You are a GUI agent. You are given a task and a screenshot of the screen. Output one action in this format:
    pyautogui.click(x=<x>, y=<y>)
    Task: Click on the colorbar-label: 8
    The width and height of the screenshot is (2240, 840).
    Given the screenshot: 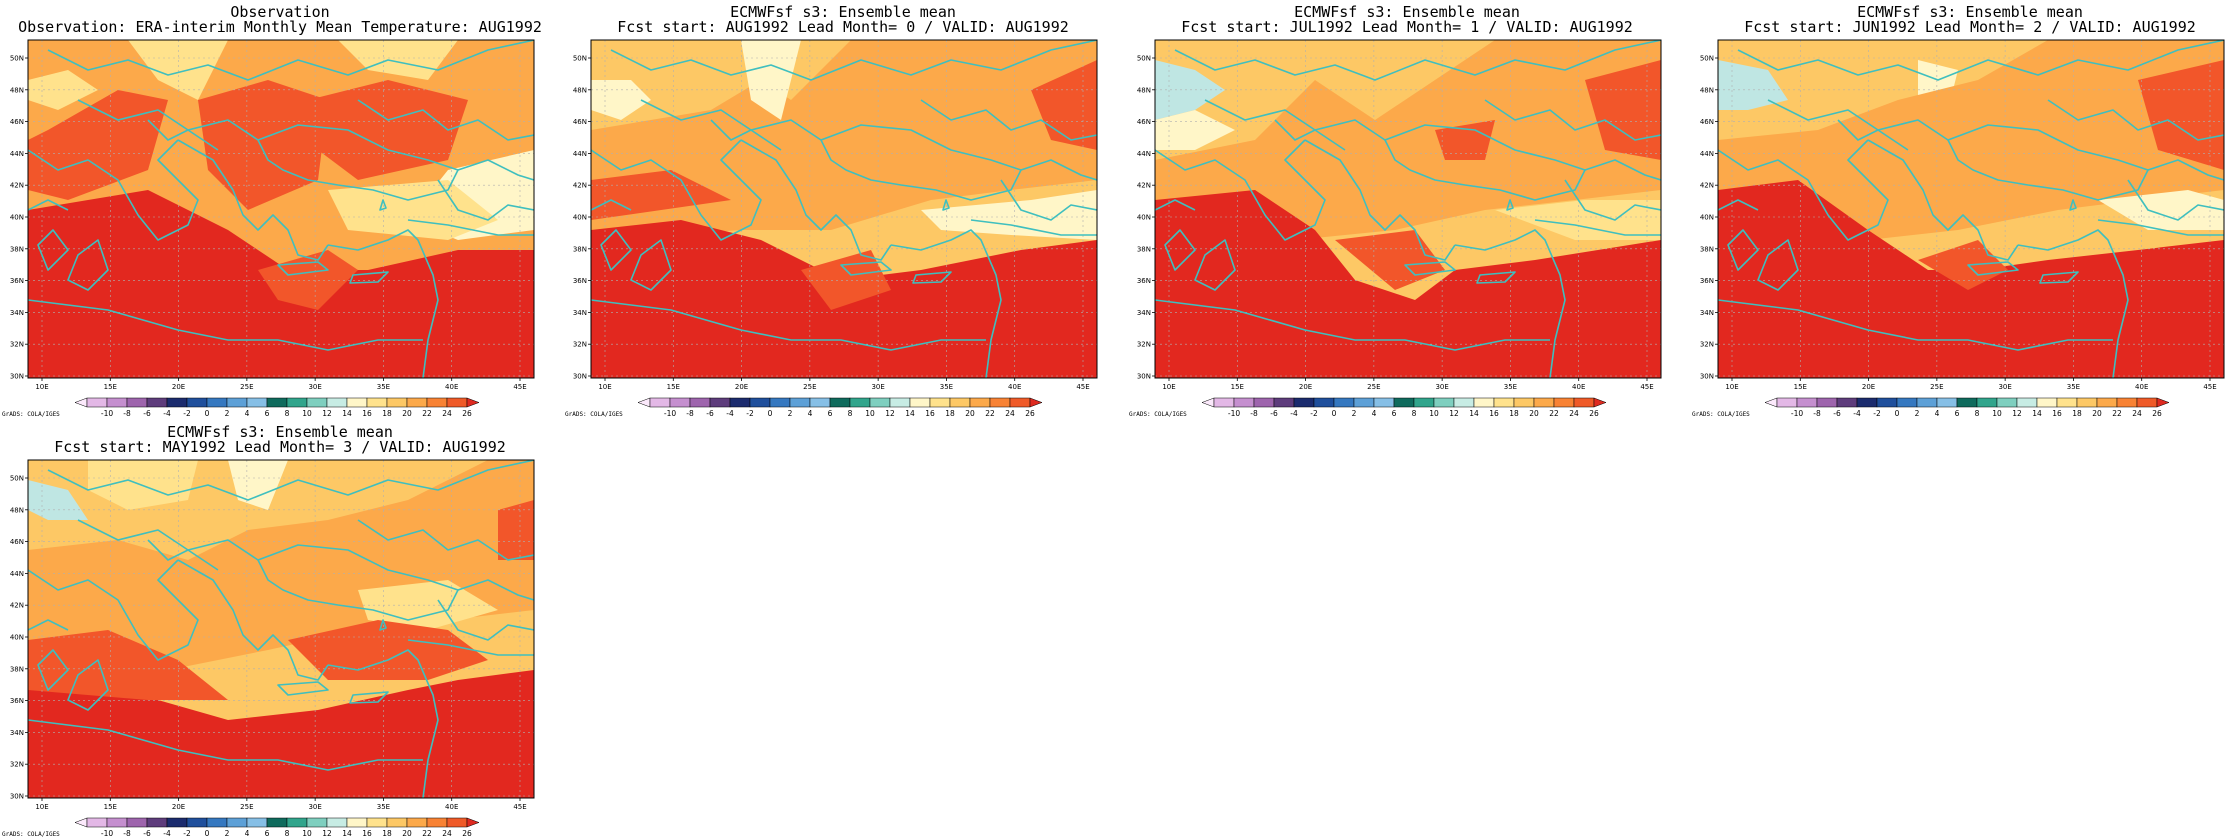 What is the action you would take?
    pyautogui.click(x=287, y=833)
    